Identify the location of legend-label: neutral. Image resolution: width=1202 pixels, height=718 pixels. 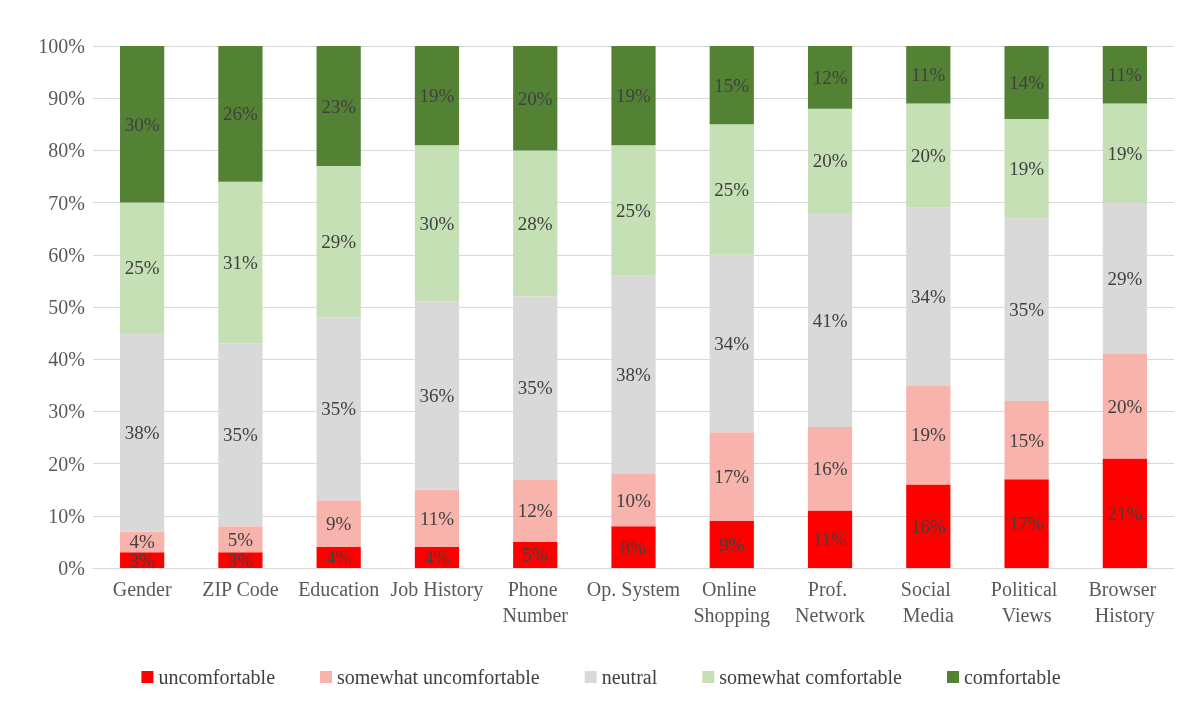
(629, 677).